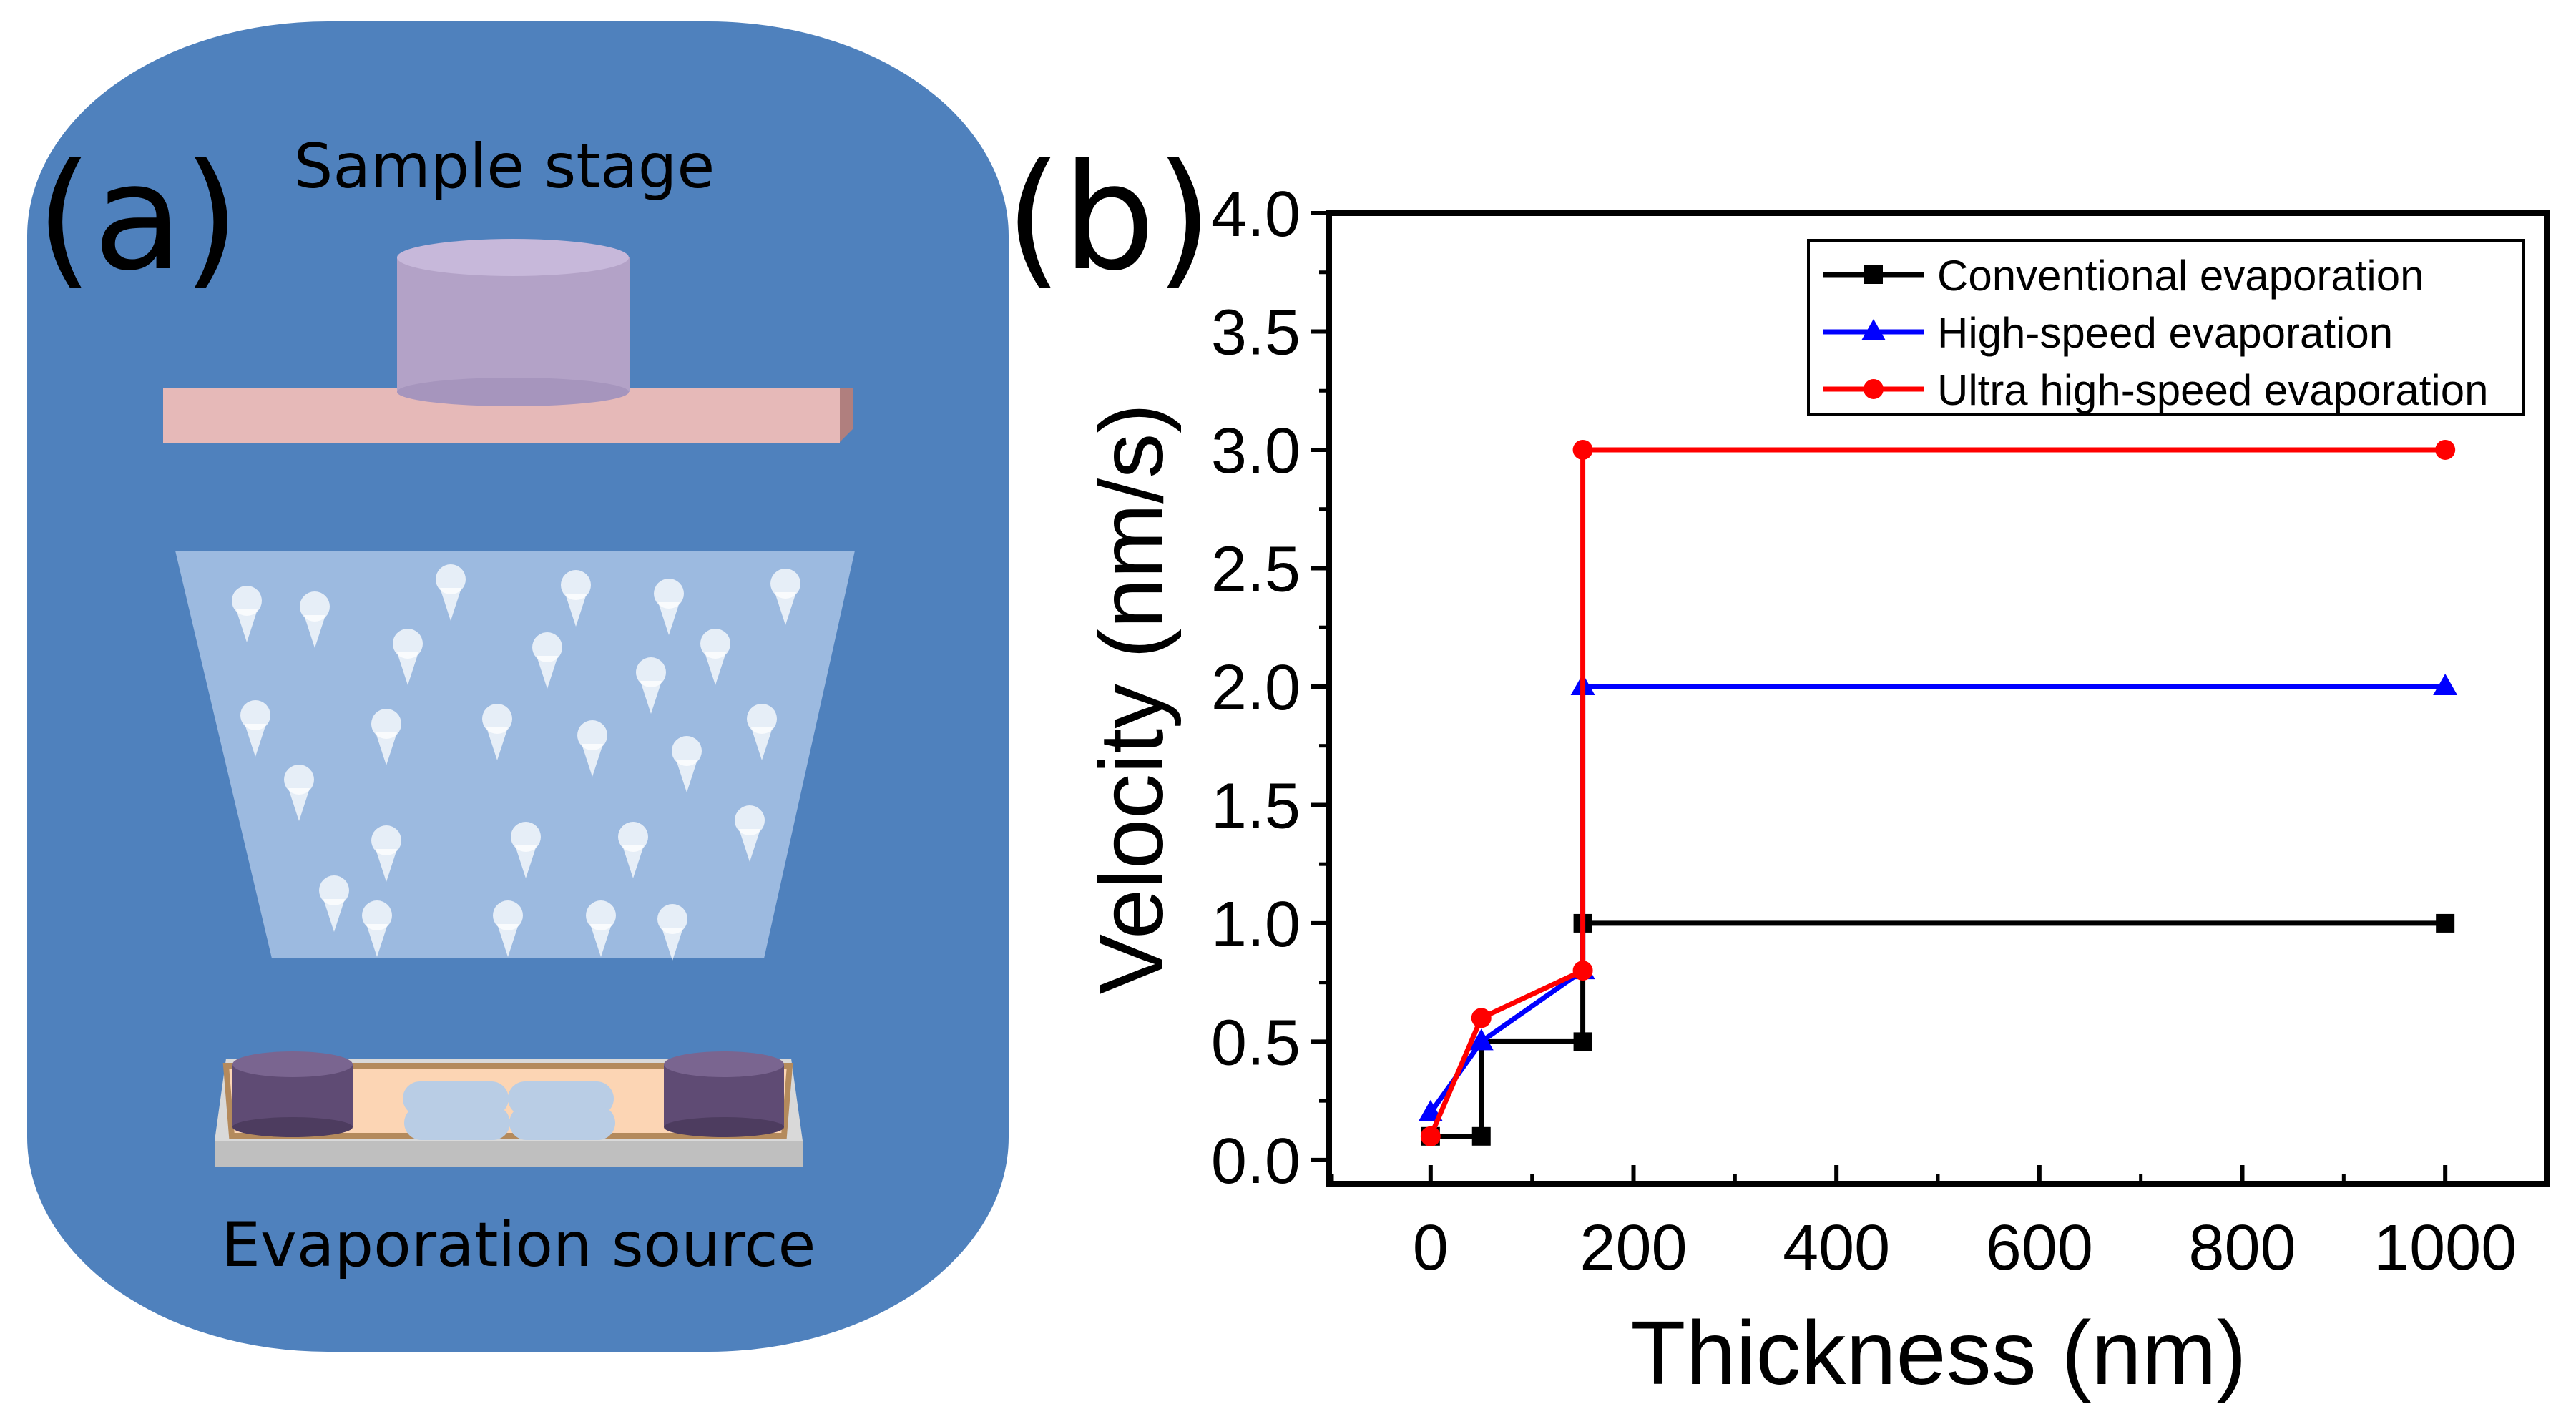 The image size is (2576, 1424). What do you see at coordinates (1256, 569) in the screenshot?
I see `y-tick-label: 2.5` at bounding box center [1256, 569].